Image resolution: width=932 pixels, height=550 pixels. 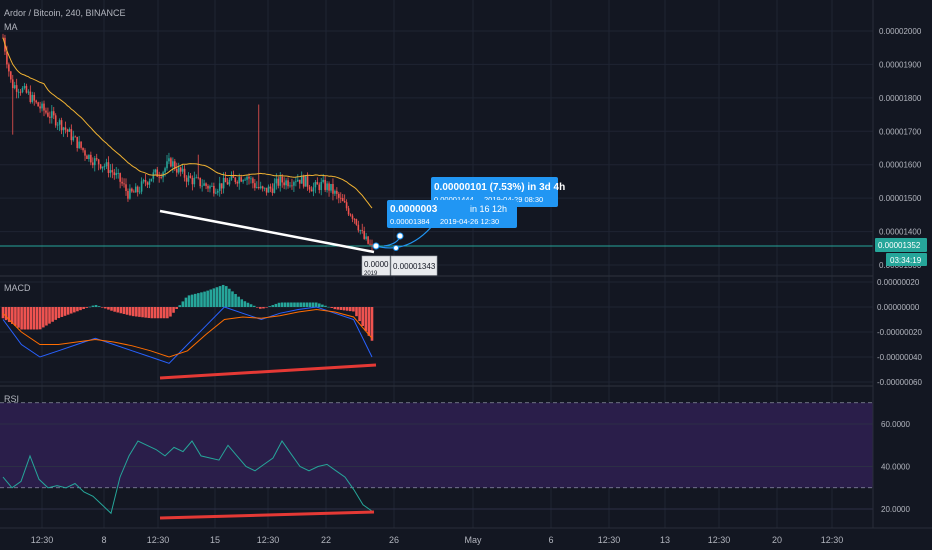 What do you see at coordinates (550, 540) in the screenshot?
I see `x-tick-label: 6` at bounding box center [550, 540].